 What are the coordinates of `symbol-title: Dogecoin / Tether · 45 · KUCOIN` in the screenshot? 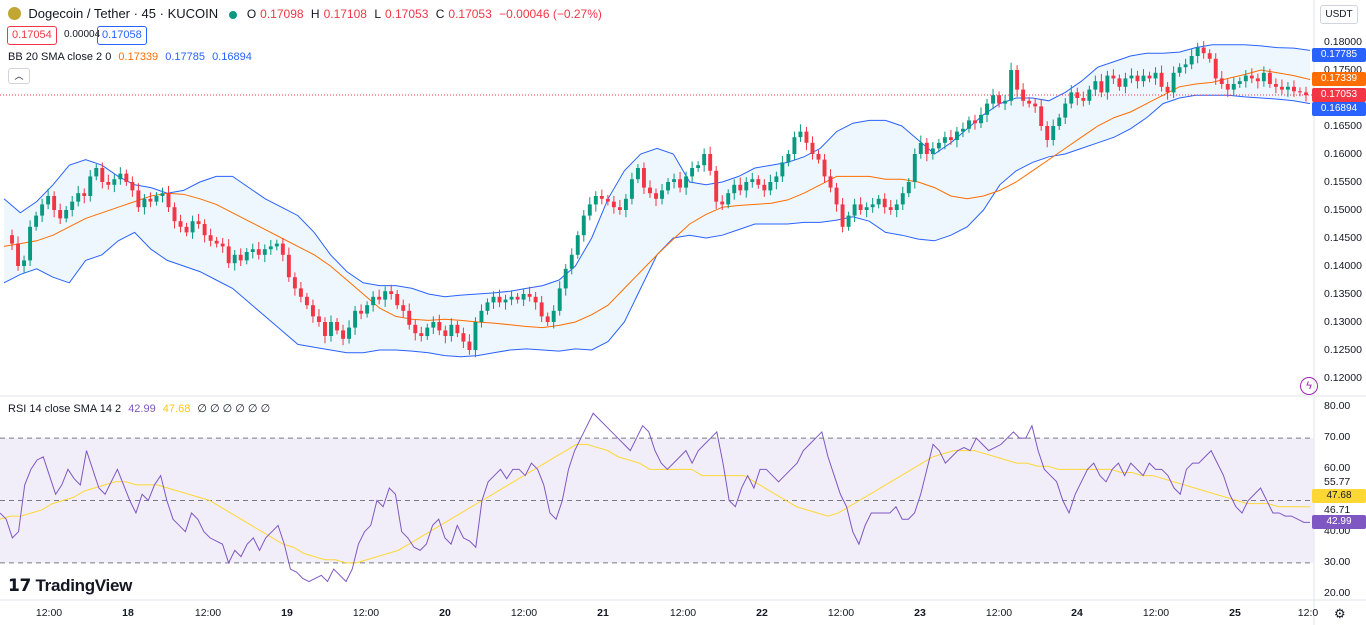 It's located at (123, 13).